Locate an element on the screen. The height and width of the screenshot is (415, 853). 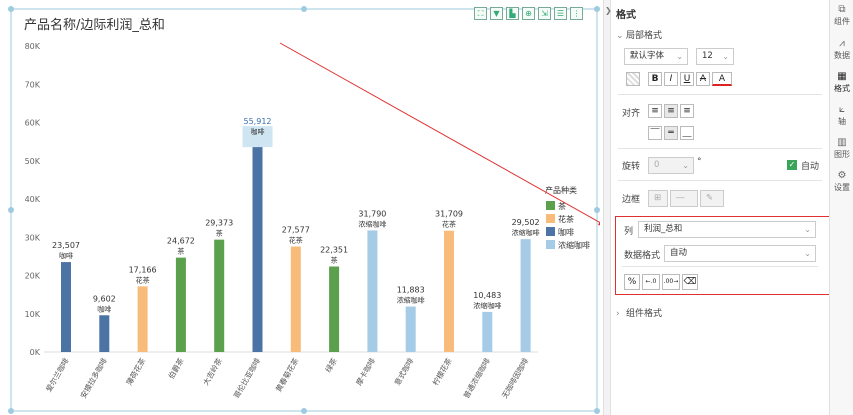
chart-toolbar: ⛶ ▼ ▙ ⊕ ⇲ ☰ ⋮ is located at coordinates (528, 13).